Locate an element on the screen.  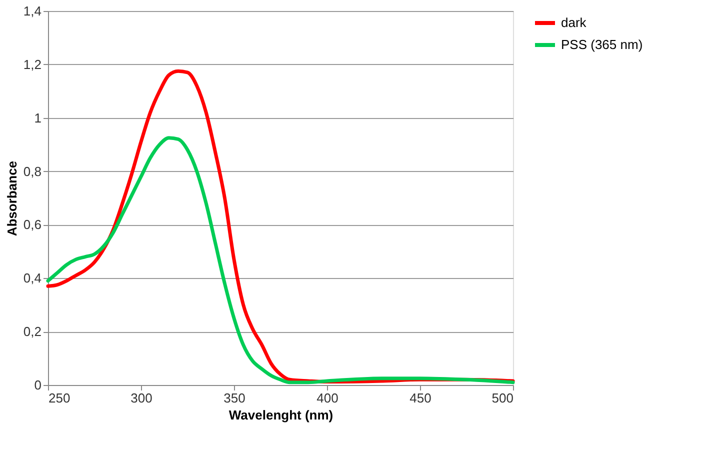
x-tick-label: 500 is located at coordinates (503, 398).